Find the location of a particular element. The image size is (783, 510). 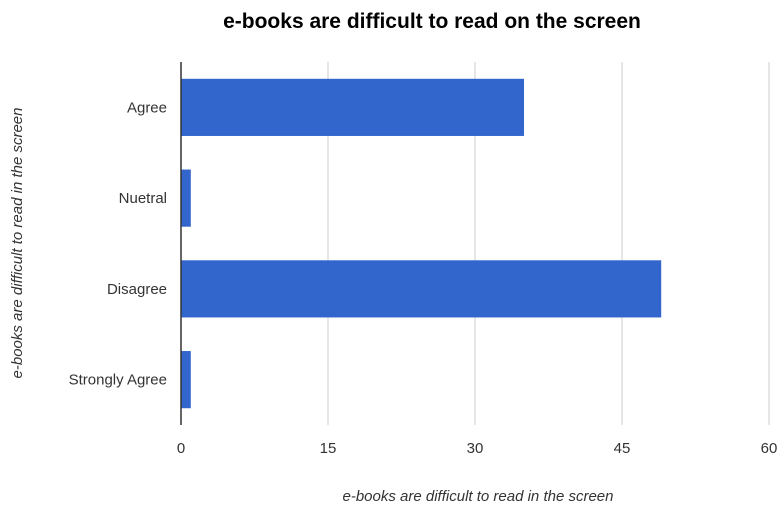

y-tick-labels: Agree Nuetral Disagree Strongly Agree is located at coordinates (118, 243).